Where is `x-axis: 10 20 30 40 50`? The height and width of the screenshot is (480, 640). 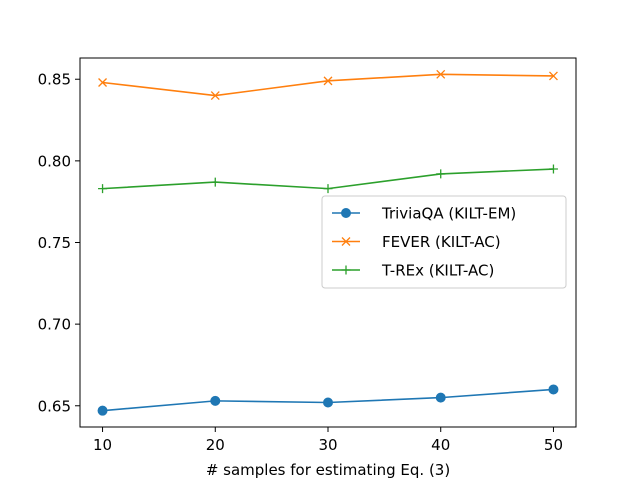 x-axis: 10 20 30 40 50 is located at coordinates (328, 440).